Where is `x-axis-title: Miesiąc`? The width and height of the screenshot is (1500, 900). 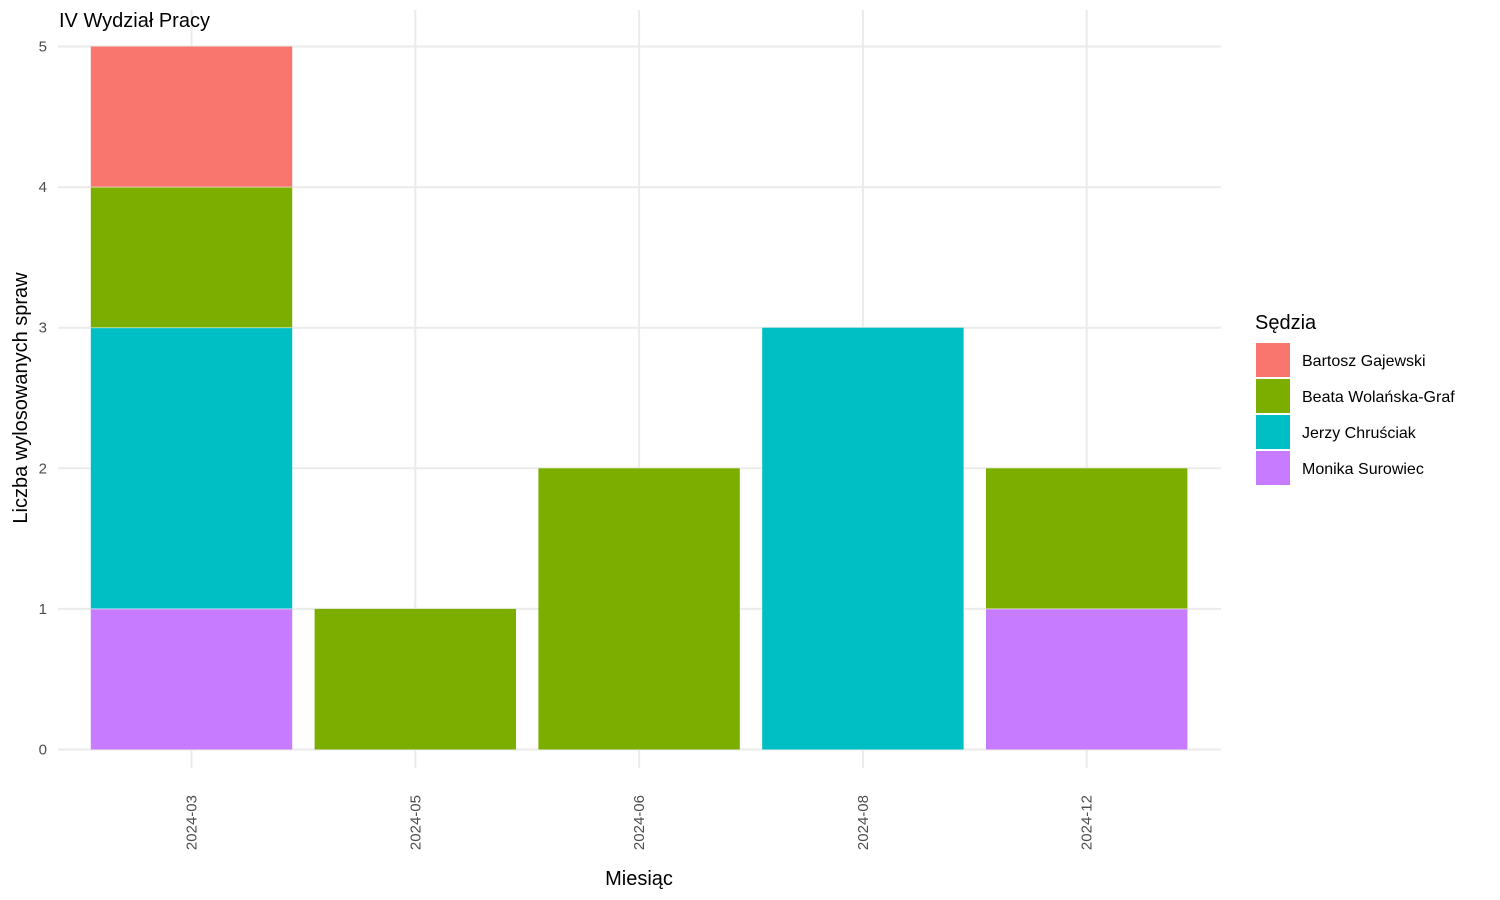
x-axis-title: Miesiąc is located at coordinates (639, 879).